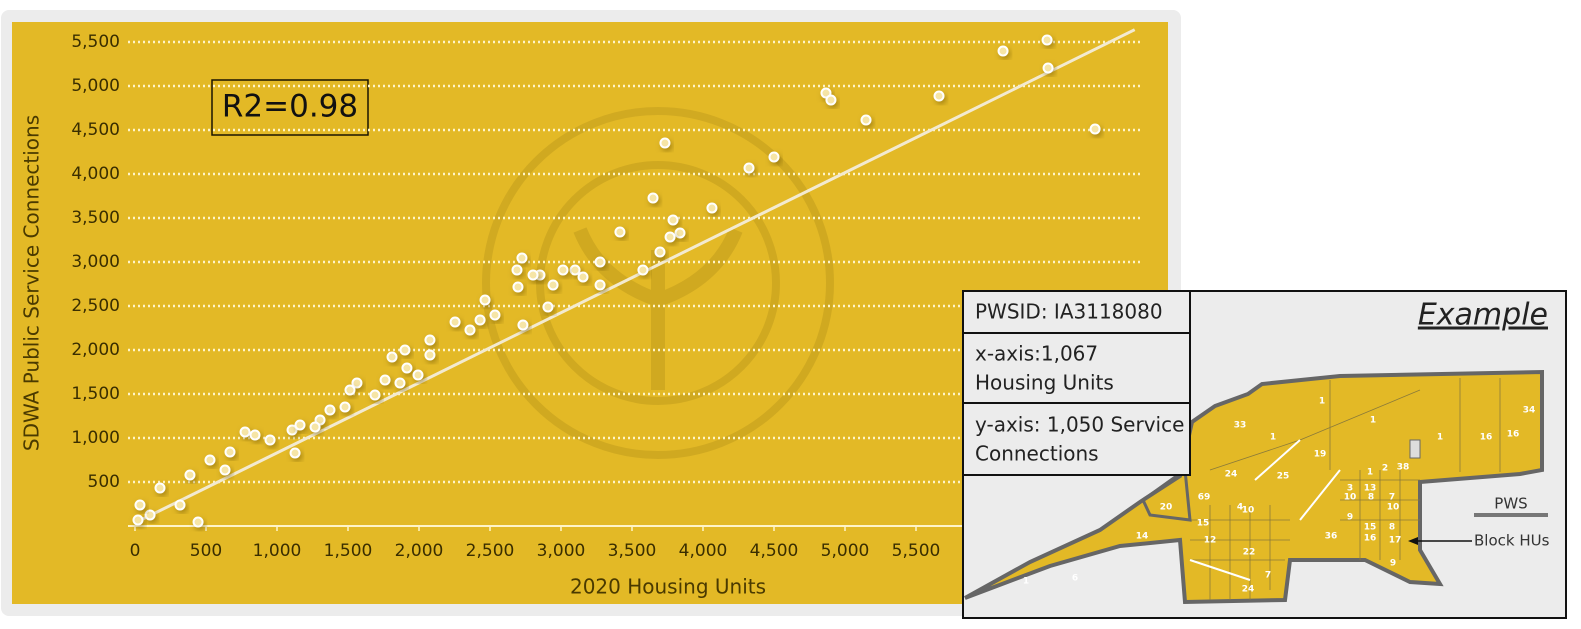 Image resolution: width=1581 pixels, height=629 pixels. I want to click on y-note-box, so click(1076, 439).